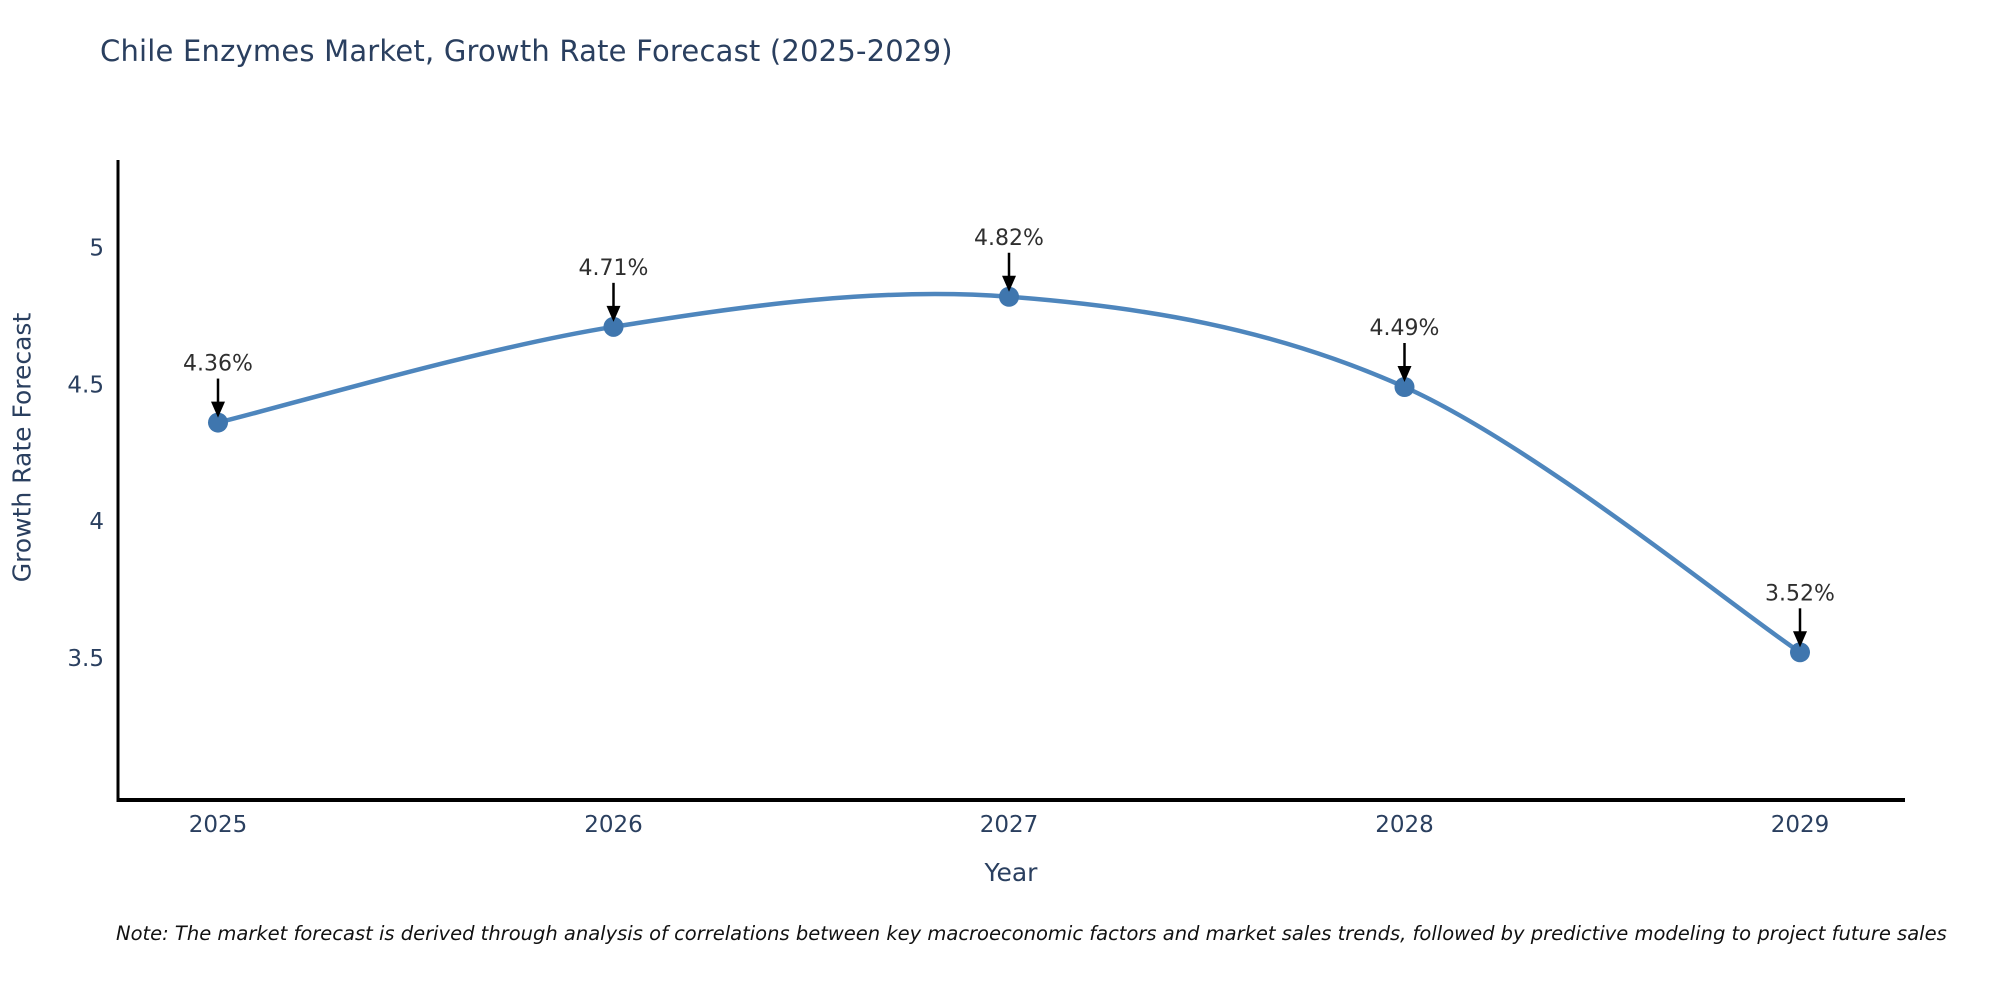  Describe the element at coordinates (1009, 825) in the screenshot. I see `x-tick-label: 2027` at that location.